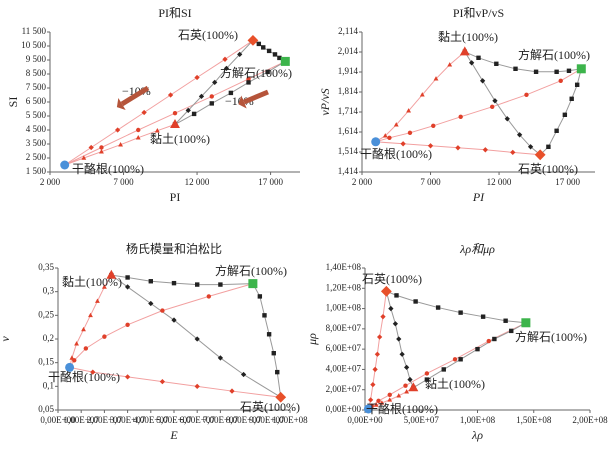 This screenshot has height=457, width=609. I want to click on x-tick-label: 7 000, so click(430, 182).